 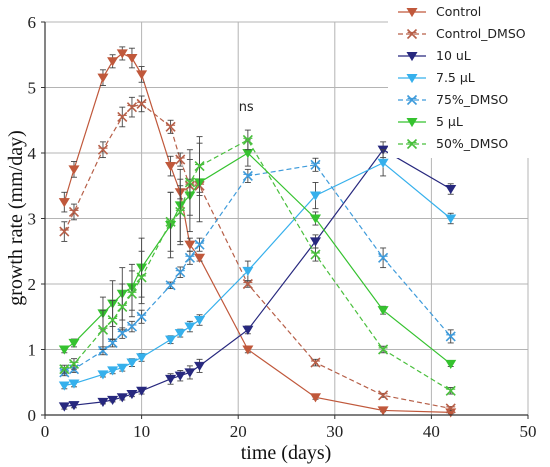 I want to click on y-axis-title: growth rate (mm/day), so click(x=16, y=218).